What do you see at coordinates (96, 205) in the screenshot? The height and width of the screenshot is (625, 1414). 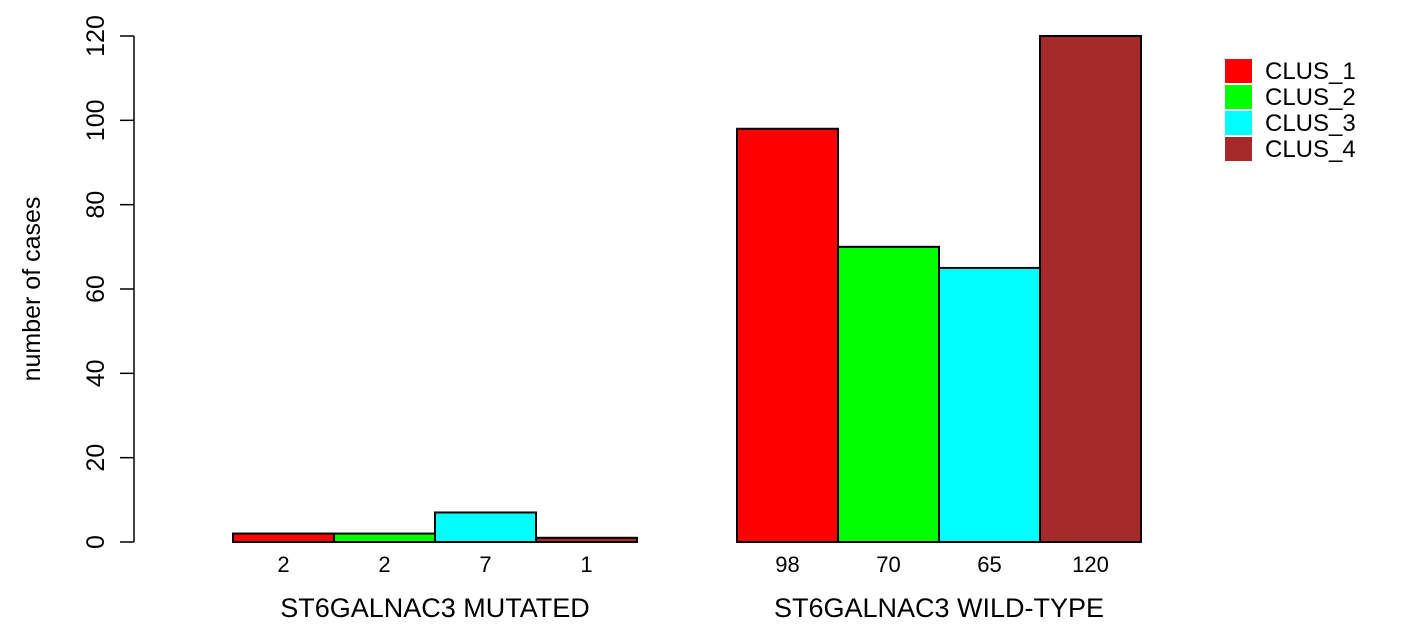 I see `y-tick-label: 80` at bounding box center [96, 205].